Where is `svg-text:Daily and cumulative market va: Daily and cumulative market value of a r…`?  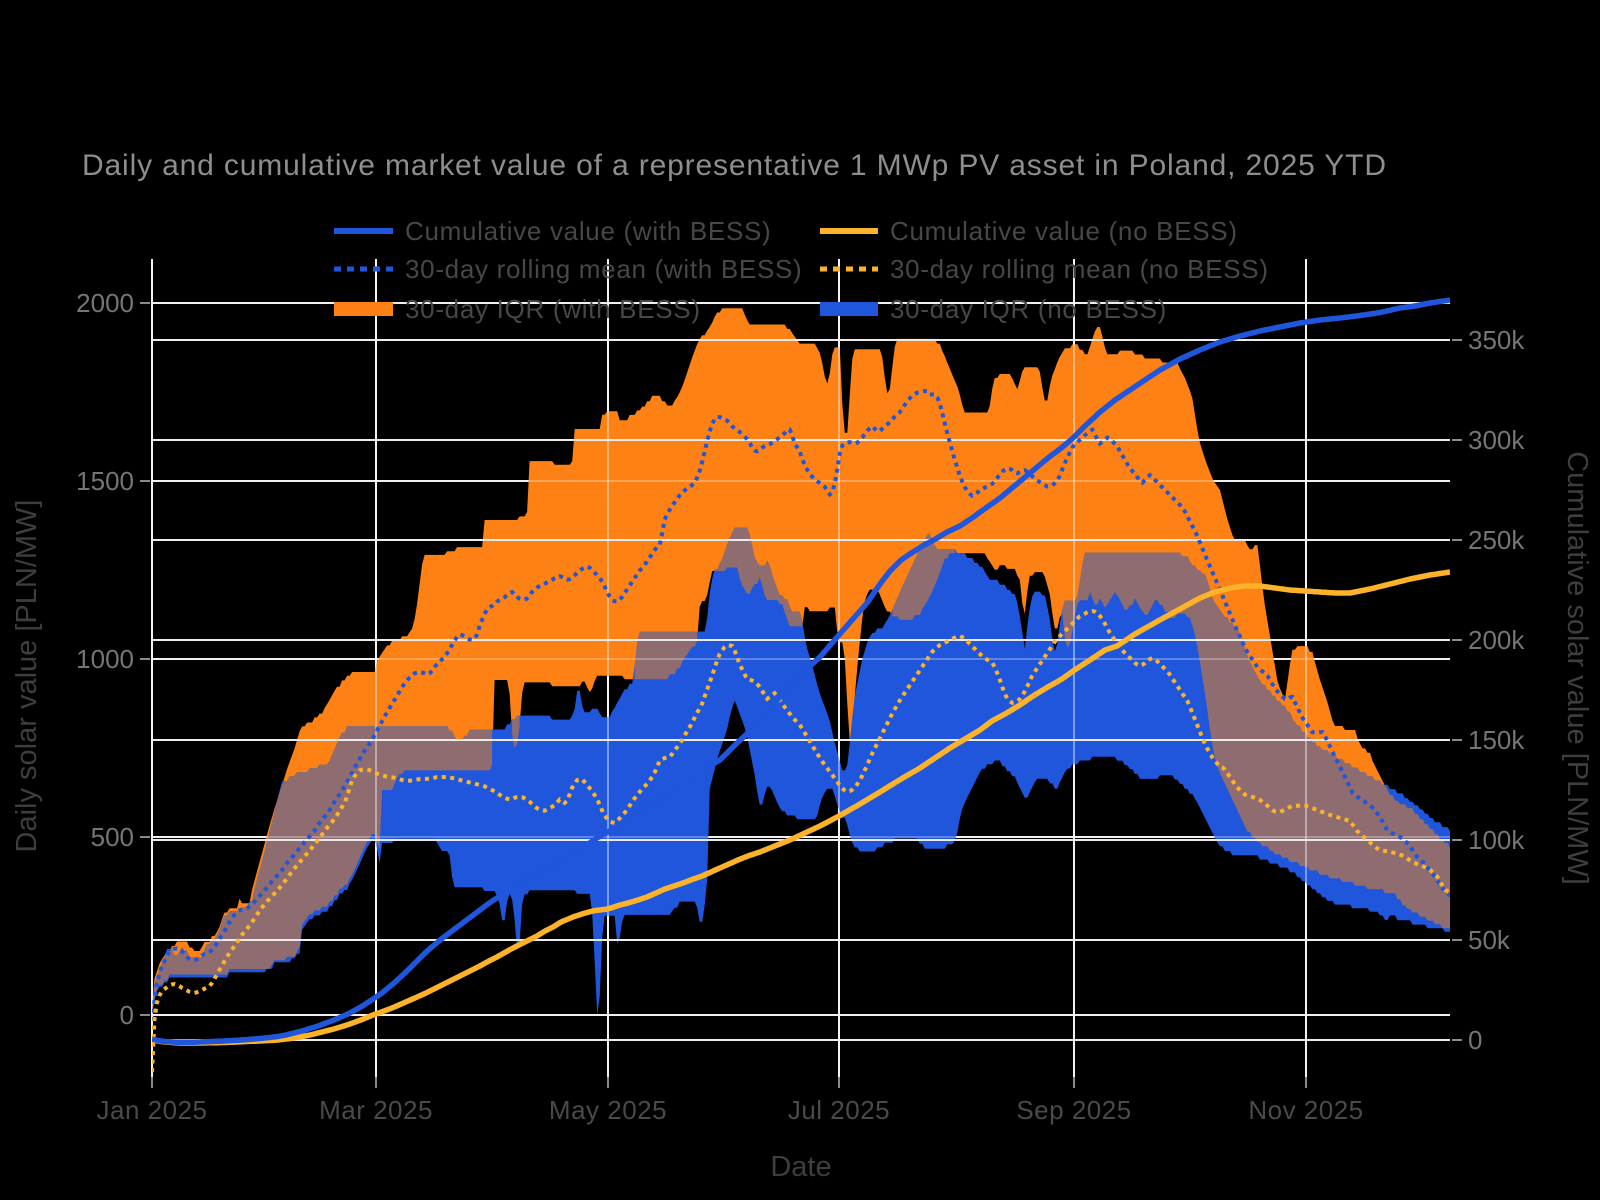
svg-text:Daily and cumulative market va: Daily and cumulative market value of a r… is located at coordinates (734, 165).